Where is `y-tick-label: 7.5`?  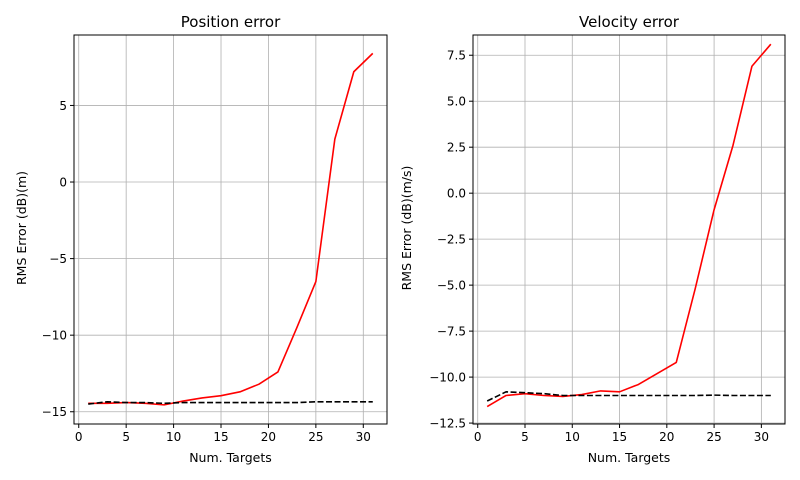 y-tick-label: 7.5 is located at coordinates (456, 56).